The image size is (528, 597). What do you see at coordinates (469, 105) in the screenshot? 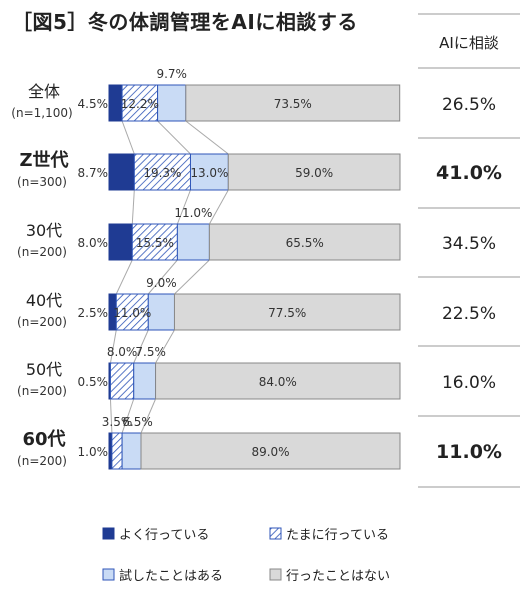
I see `ai-consult-value: 26.5%` at bounding box center [469, 105].